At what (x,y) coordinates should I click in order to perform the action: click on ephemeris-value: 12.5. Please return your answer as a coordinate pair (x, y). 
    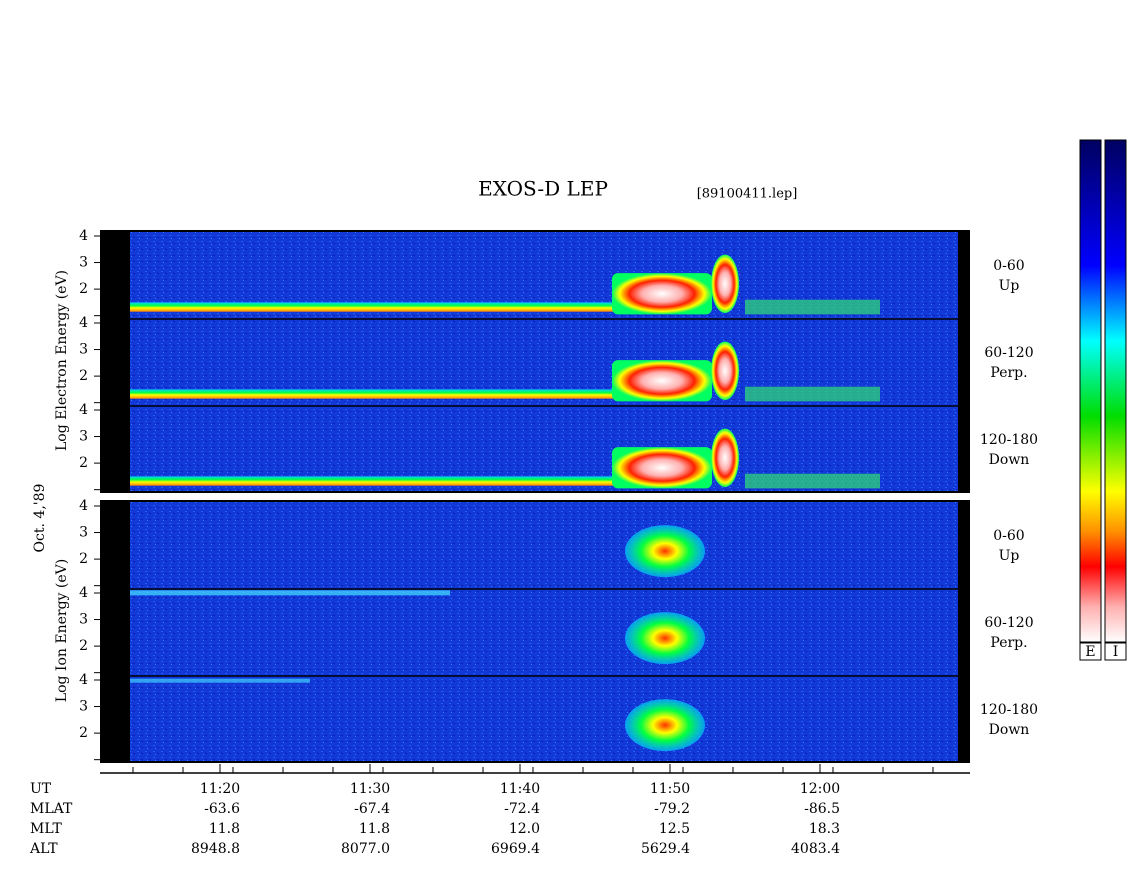
    Looking at the image, I should click on (674, 829).